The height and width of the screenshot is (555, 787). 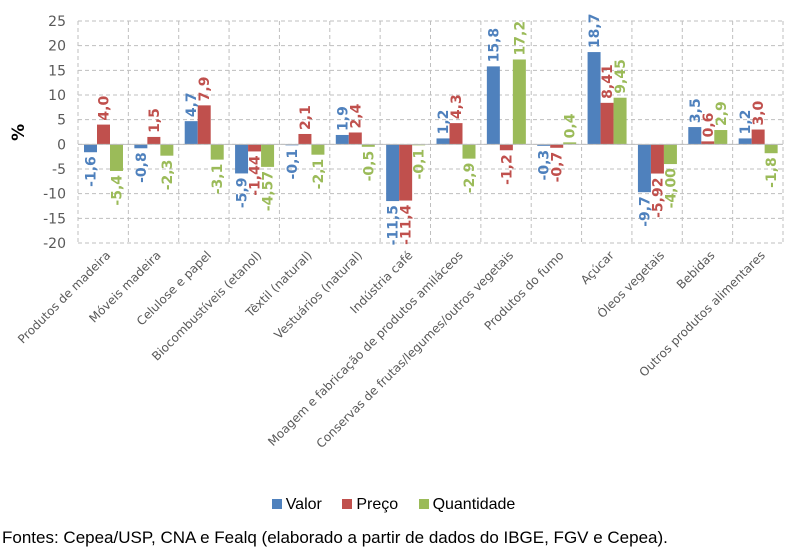 What do you see at coordinates (118, 190) in the screenshot?
I see `data-label: -5,4` at bounding box center [118, 190].